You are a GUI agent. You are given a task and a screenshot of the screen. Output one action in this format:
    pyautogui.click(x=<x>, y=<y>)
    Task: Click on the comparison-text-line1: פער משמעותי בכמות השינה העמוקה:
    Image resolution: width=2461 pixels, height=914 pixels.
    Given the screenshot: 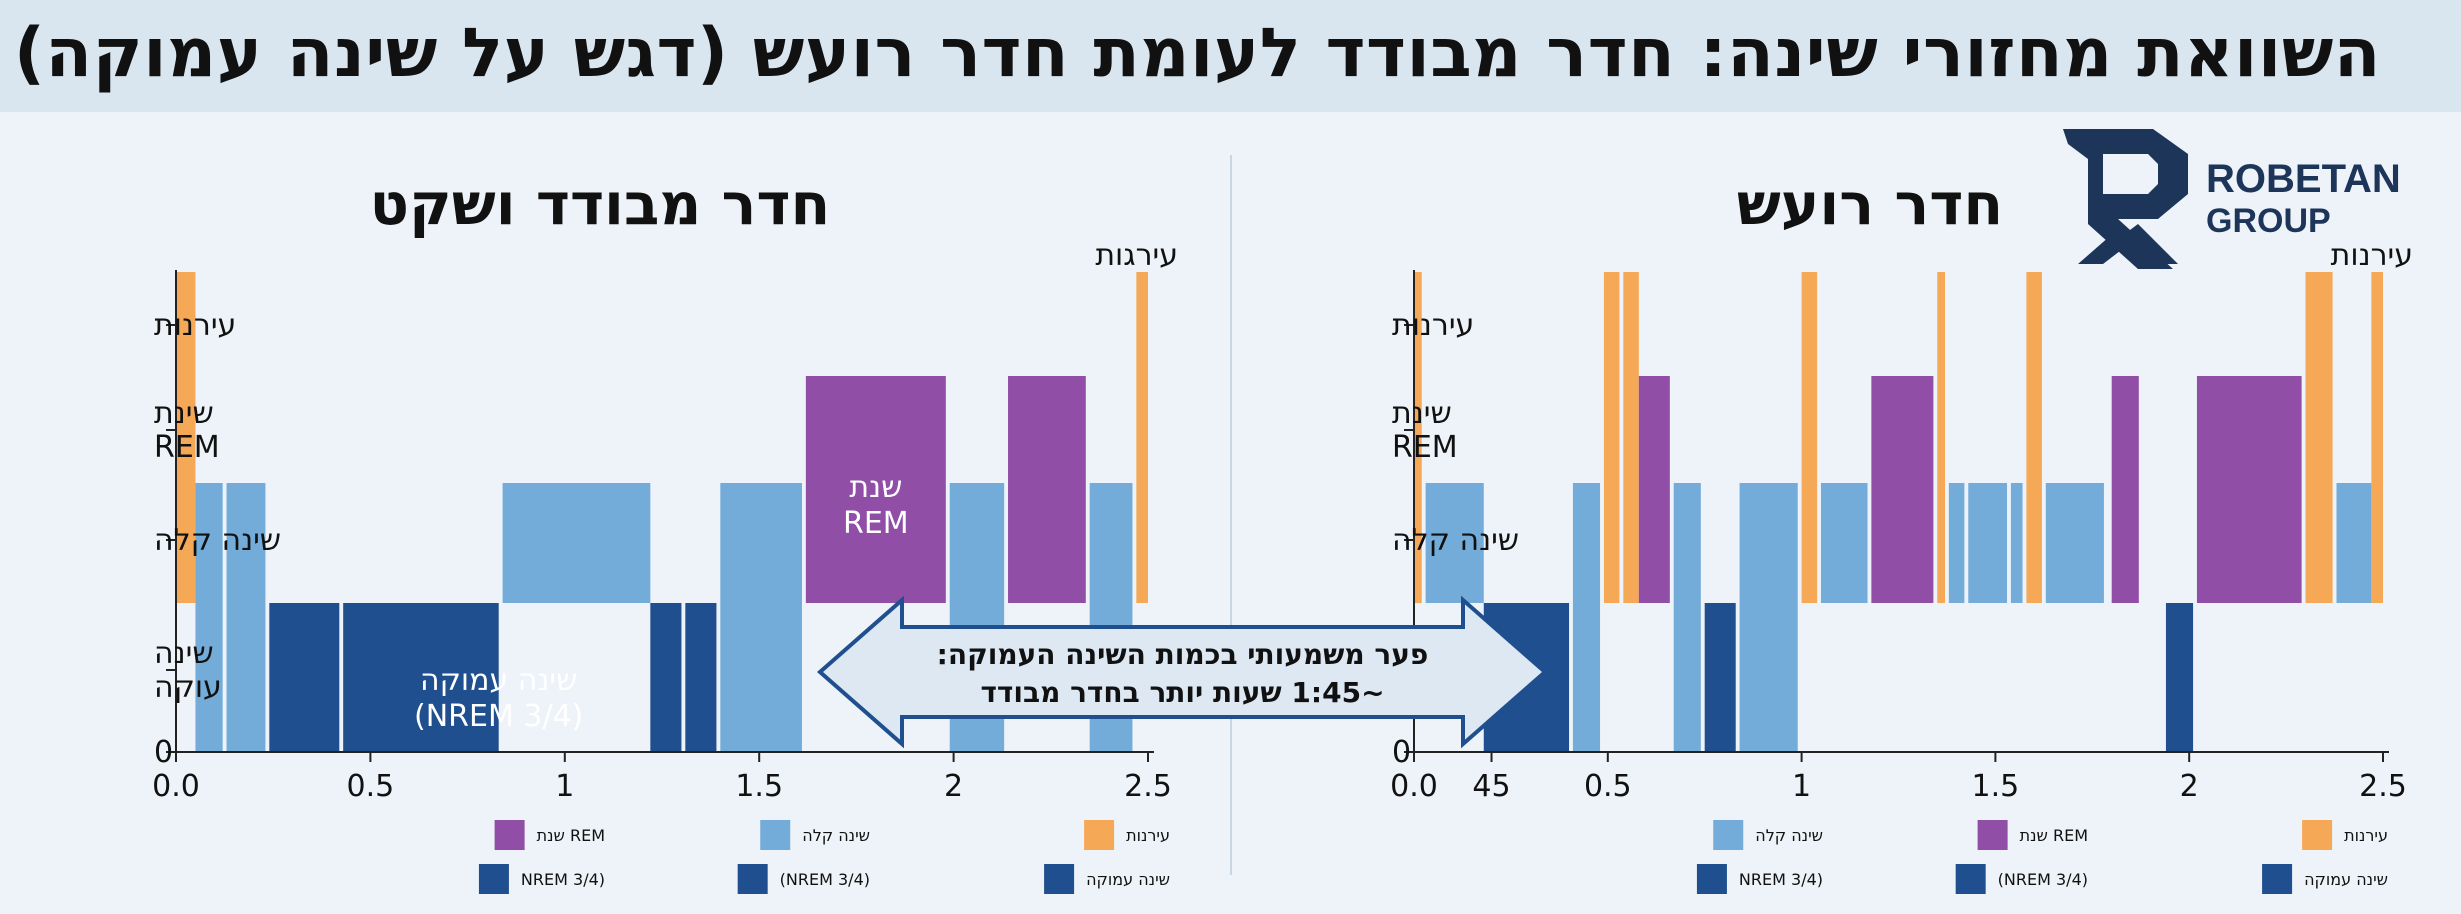 What is the action you would take?
    pyautogui.click(x=1183, y=654)
    